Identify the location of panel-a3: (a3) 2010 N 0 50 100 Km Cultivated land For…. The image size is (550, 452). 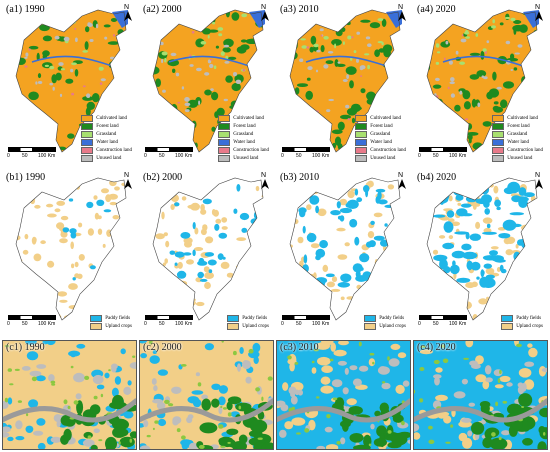
(343, 84).